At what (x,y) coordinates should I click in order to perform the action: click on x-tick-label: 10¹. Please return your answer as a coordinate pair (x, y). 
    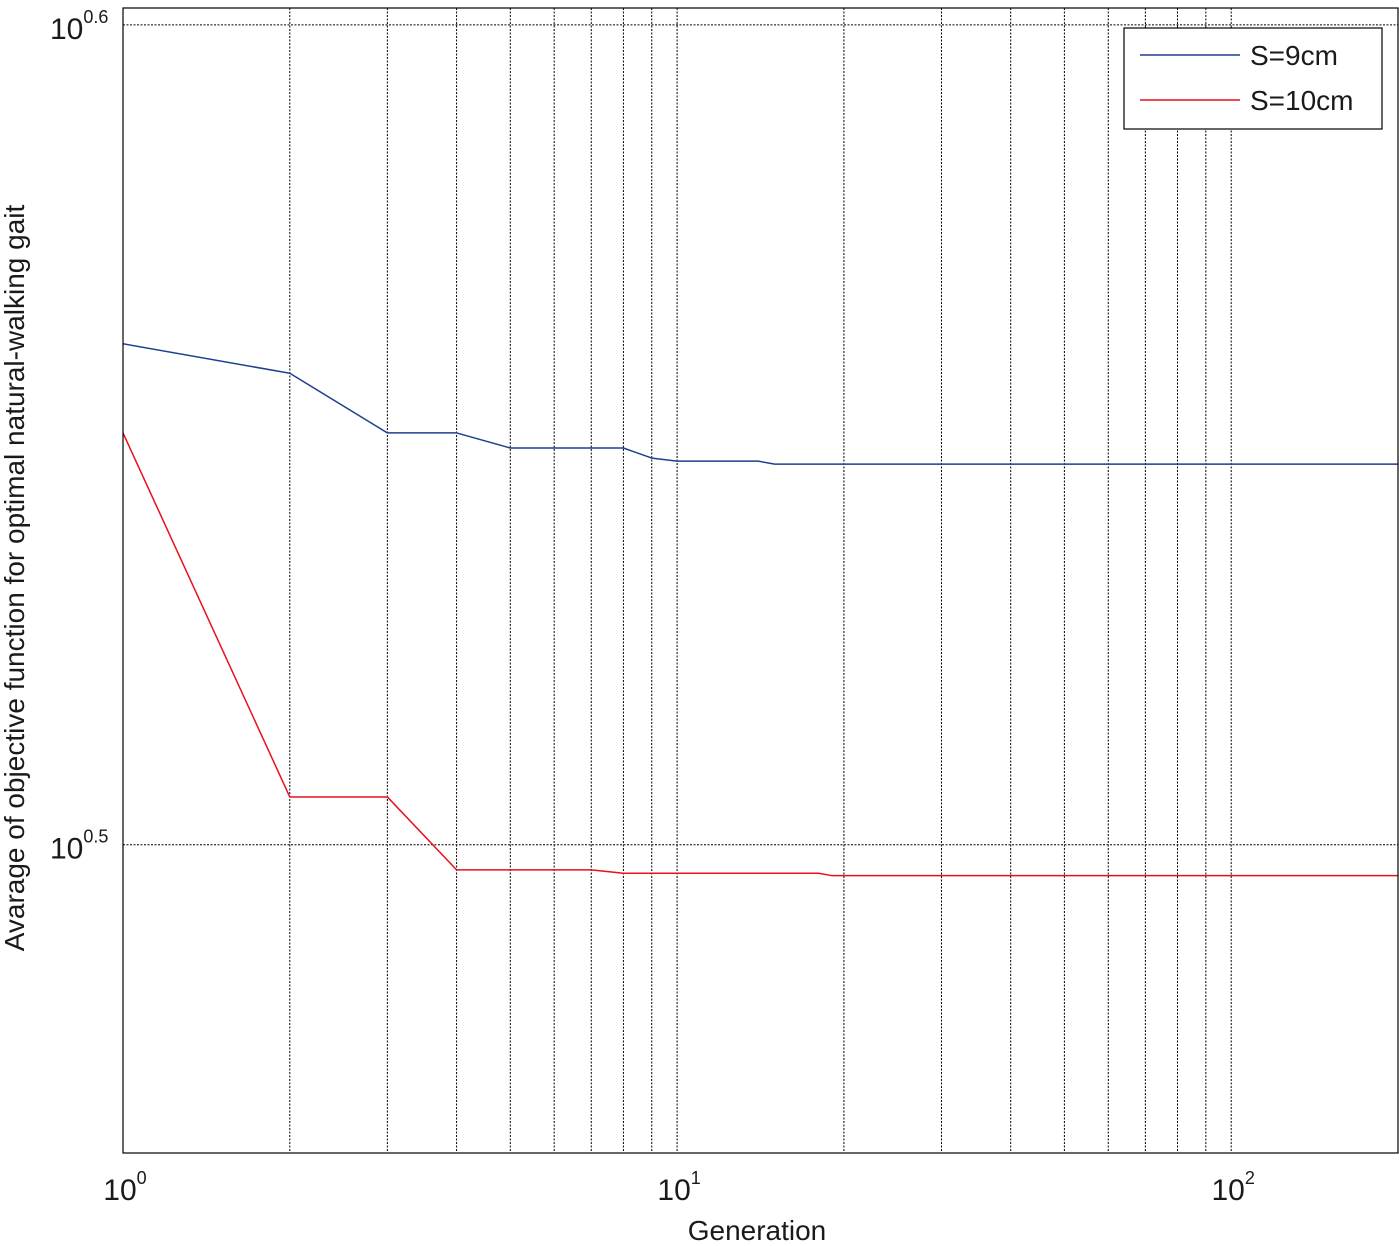
    Looking at the image, I should click on (678, 1187).